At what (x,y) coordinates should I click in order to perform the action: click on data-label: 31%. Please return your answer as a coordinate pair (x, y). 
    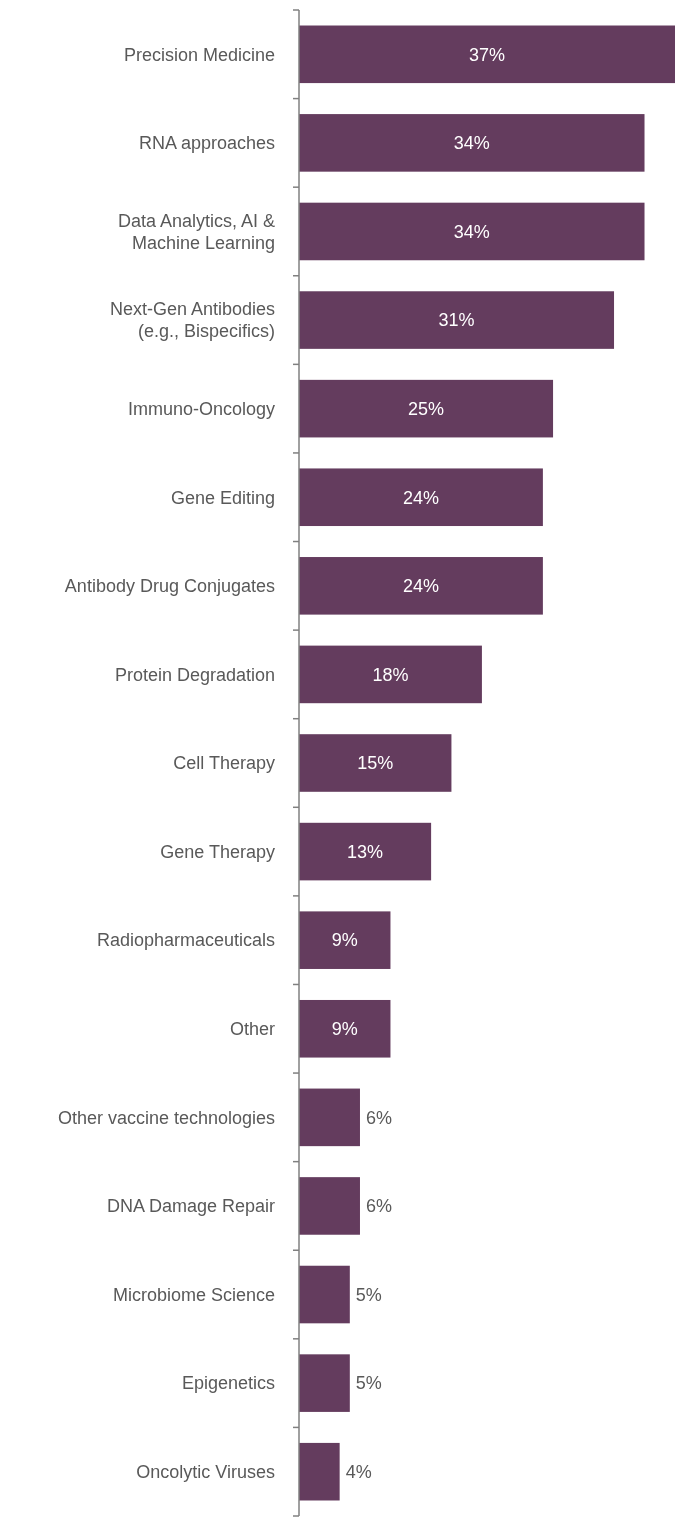
    Looking at the image, I should click on (456, 320).